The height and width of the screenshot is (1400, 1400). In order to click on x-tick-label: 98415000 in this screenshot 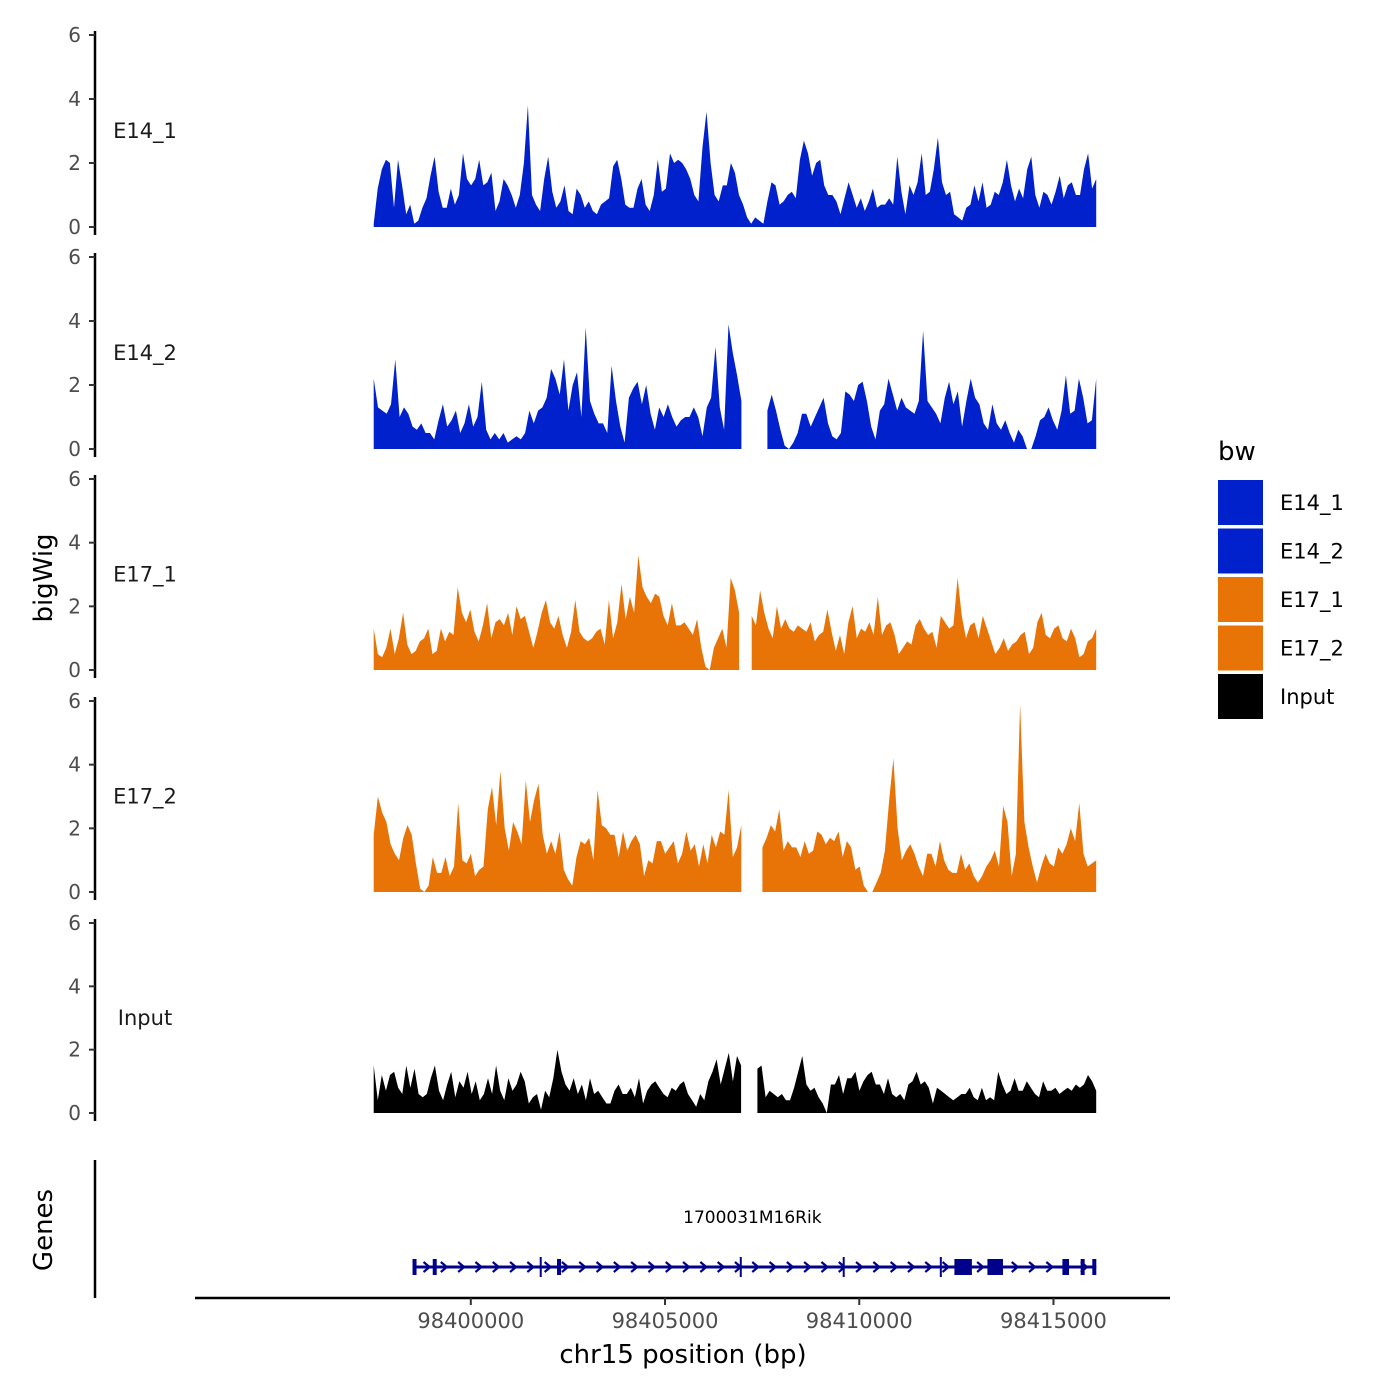, I will do `click(1053, 1321)`.